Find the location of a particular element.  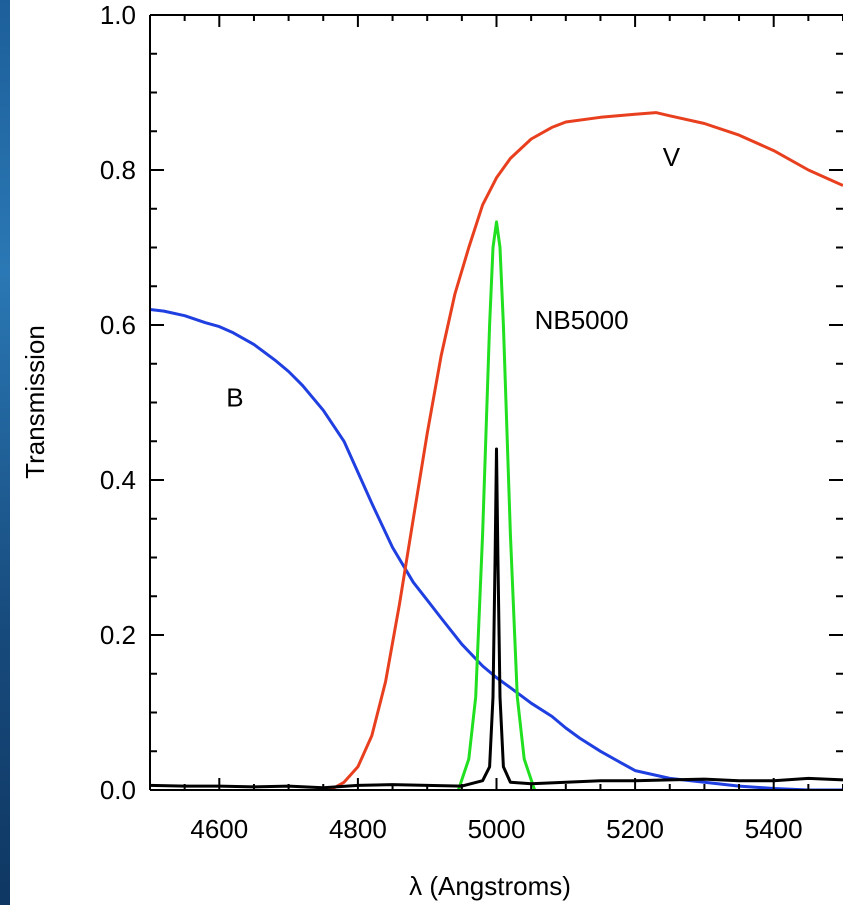

y-tick-label: 0.2 is located at coordinates (118, 635).